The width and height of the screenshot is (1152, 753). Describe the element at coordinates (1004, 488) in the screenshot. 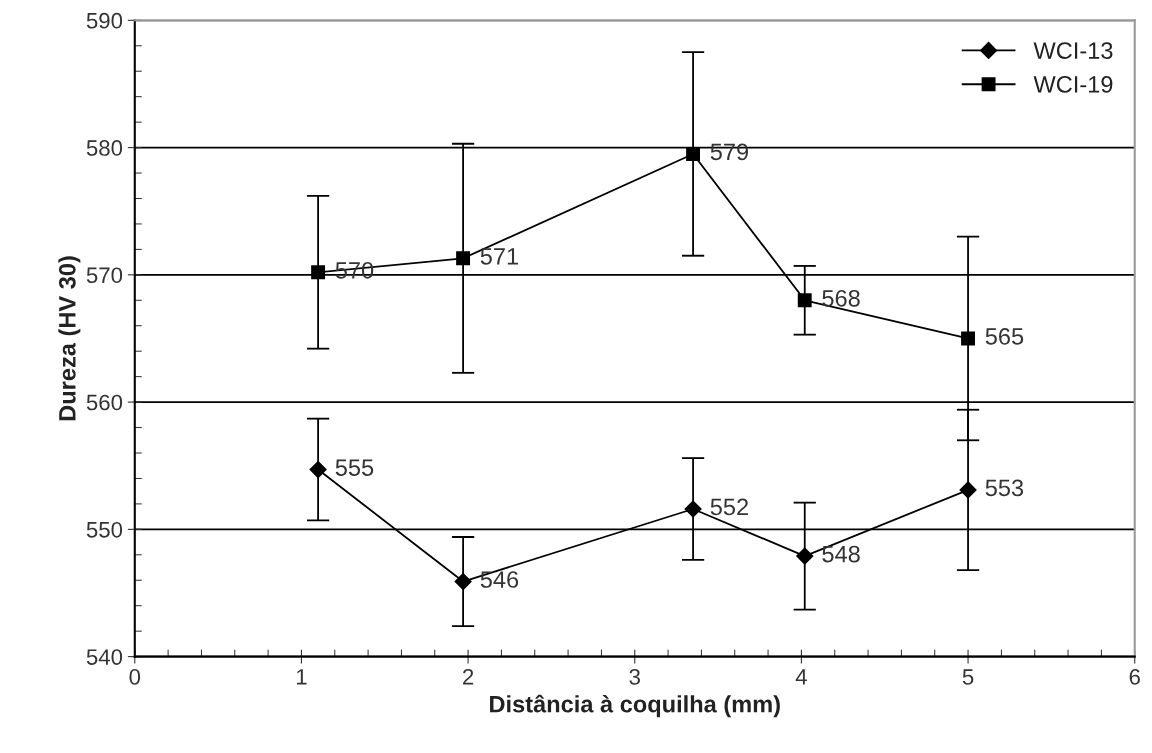

I see `data-label: 553` at that location.